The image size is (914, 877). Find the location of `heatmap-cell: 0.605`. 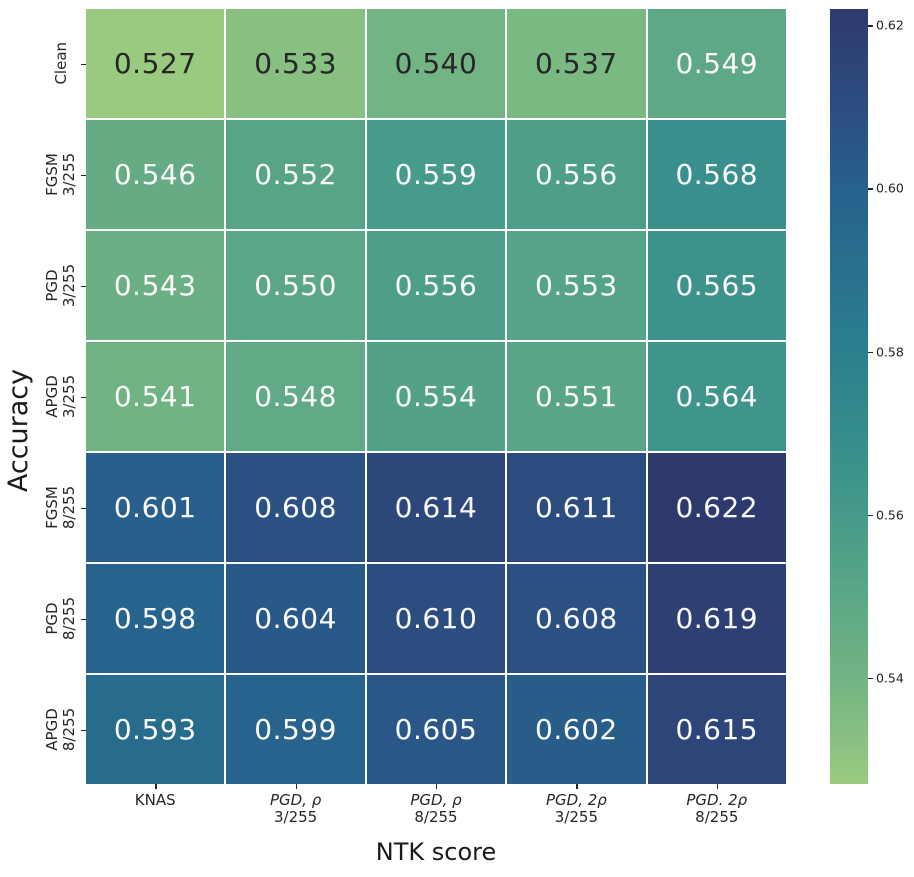

heatmap-cell: 0.605 is located at coordinates (436, 729).